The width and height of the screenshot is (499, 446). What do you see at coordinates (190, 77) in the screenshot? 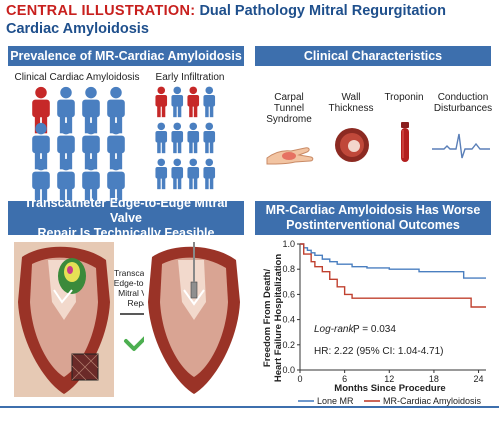
I see `early-infiltration-label: Early Infiltration` at bounding box center [190, 77].